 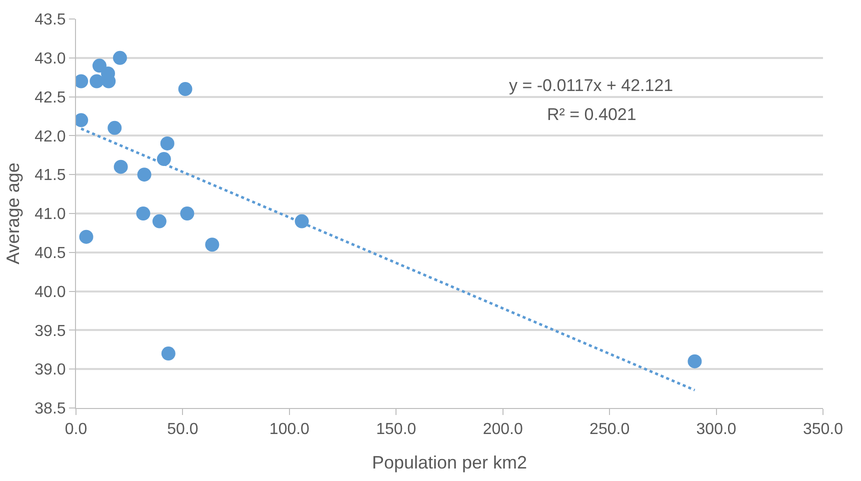 What do you see at coordinates (182, 429) in the screenshot?
I see `x-tick-label: 50.0` at bounding box center [182, 429].